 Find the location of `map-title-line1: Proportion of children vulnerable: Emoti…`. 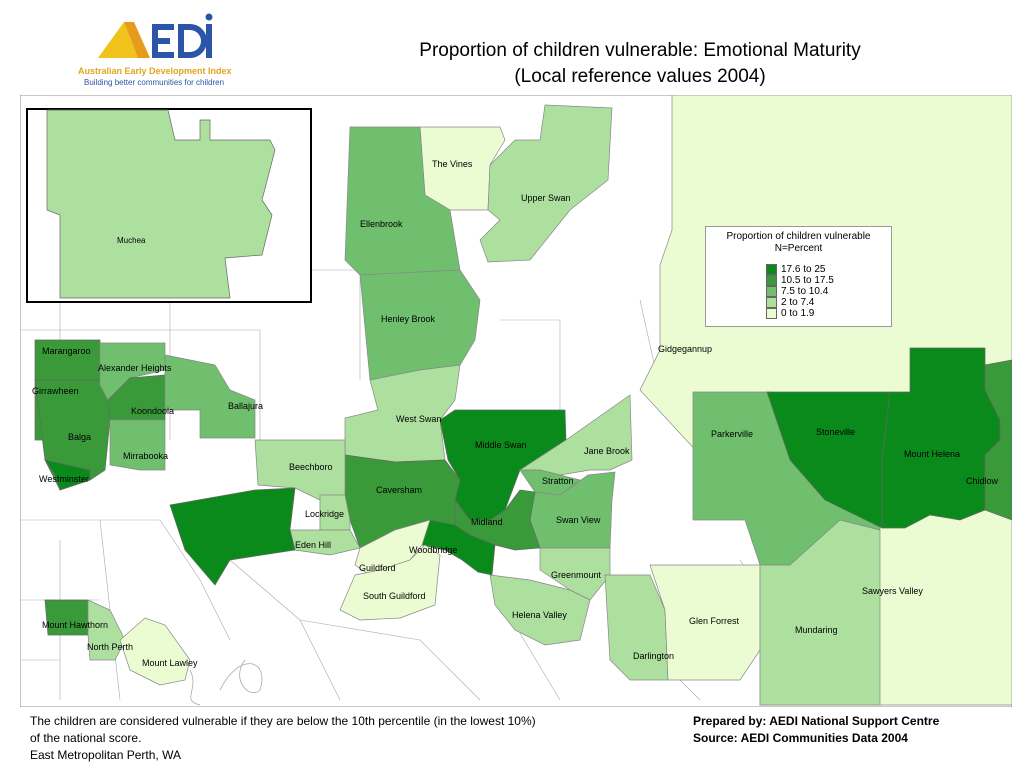

map-title-line1: Proportion of children vulnerable: Emoti… is located at coordinates (640, 50).